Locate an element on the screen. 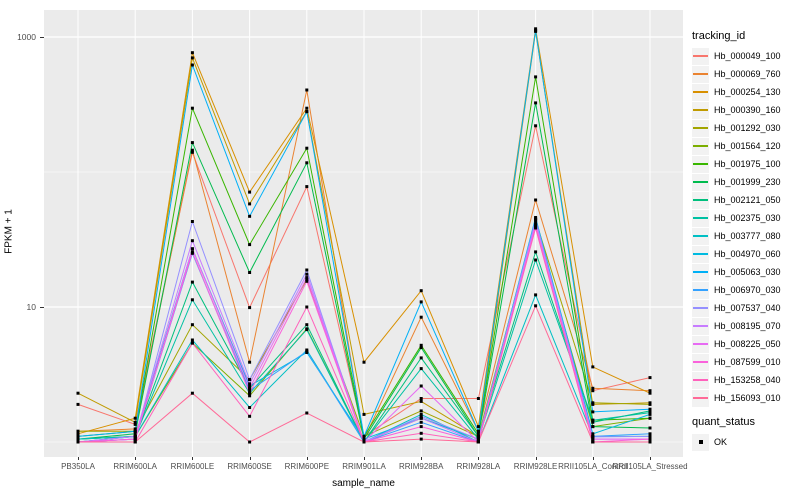  legend-item-Hb_008195_070: Hb_008195_070 is located at coordinates (745, 326).